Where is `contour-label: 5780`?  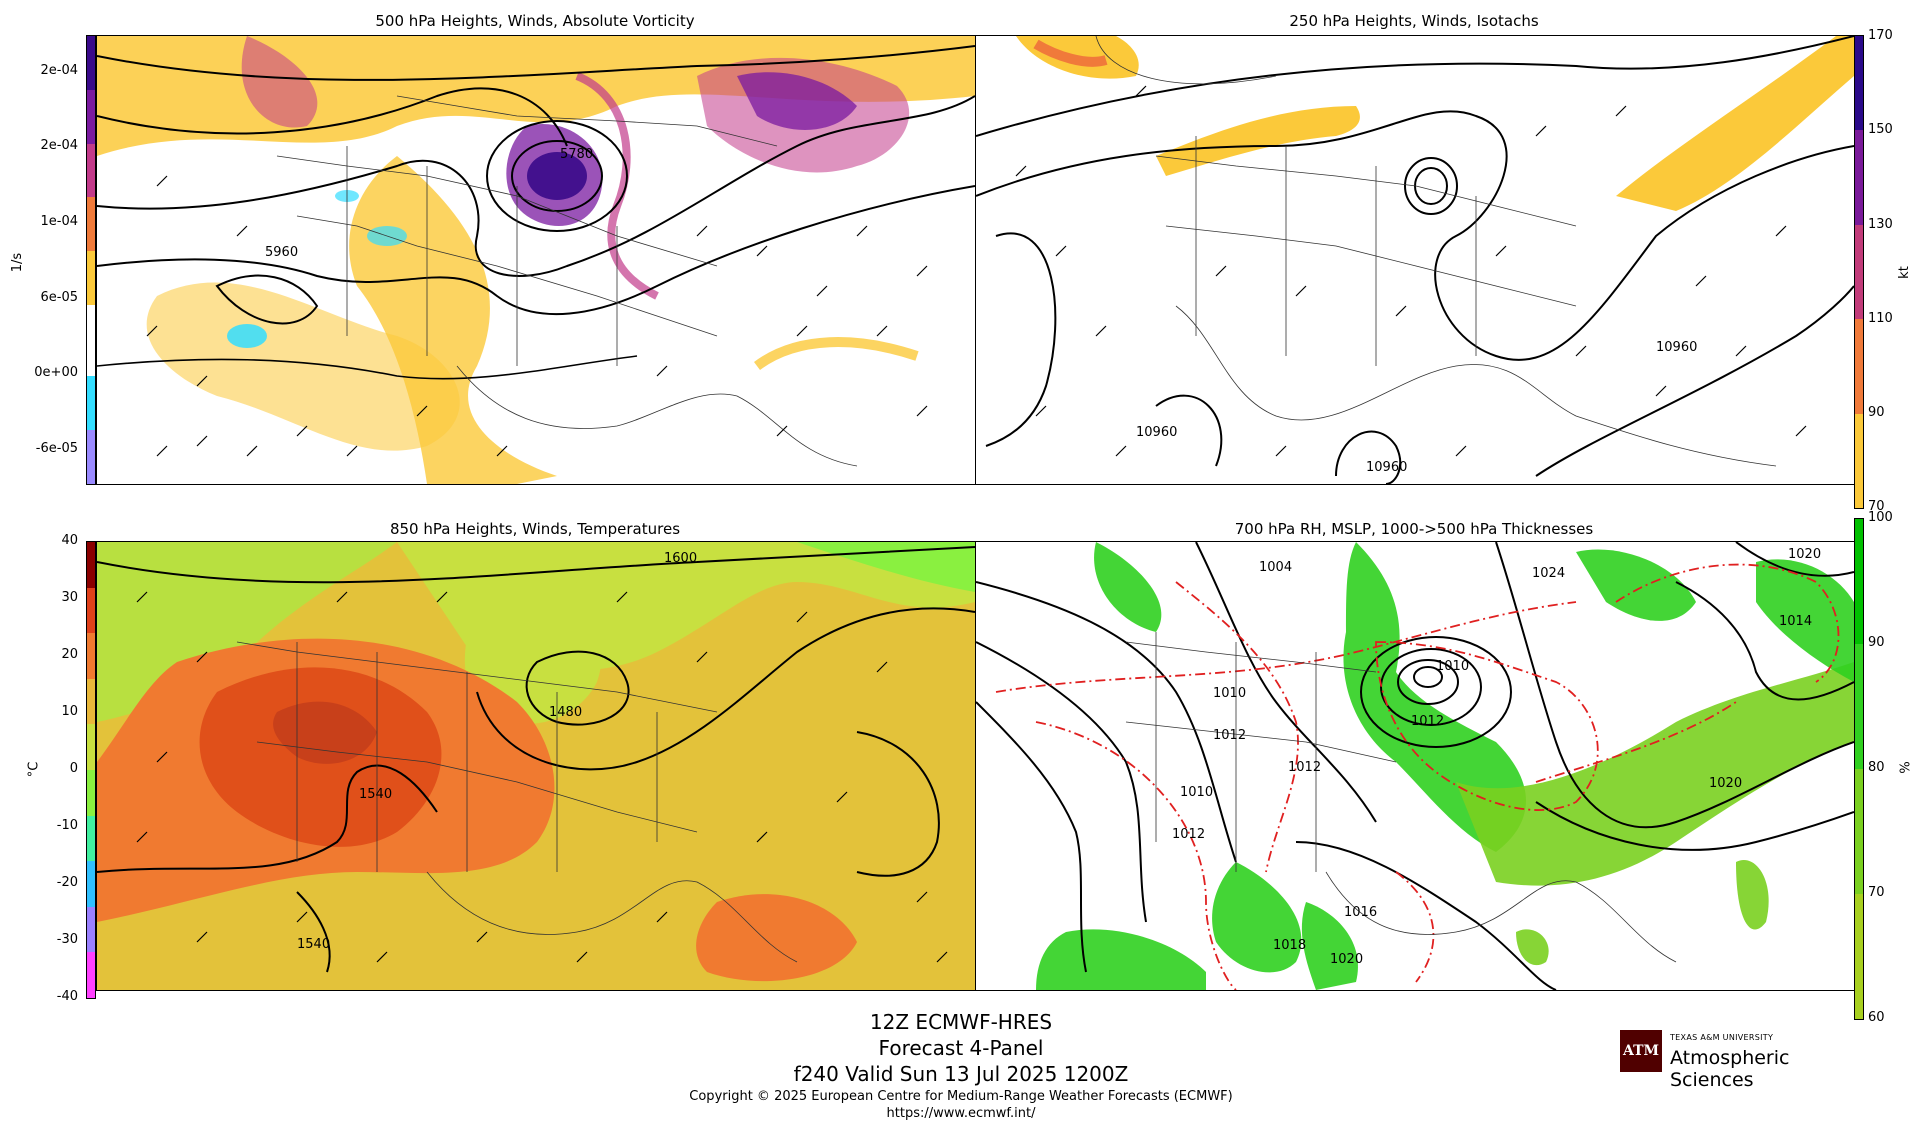 contour-label: 5780 is located at coordinates (576, 154).